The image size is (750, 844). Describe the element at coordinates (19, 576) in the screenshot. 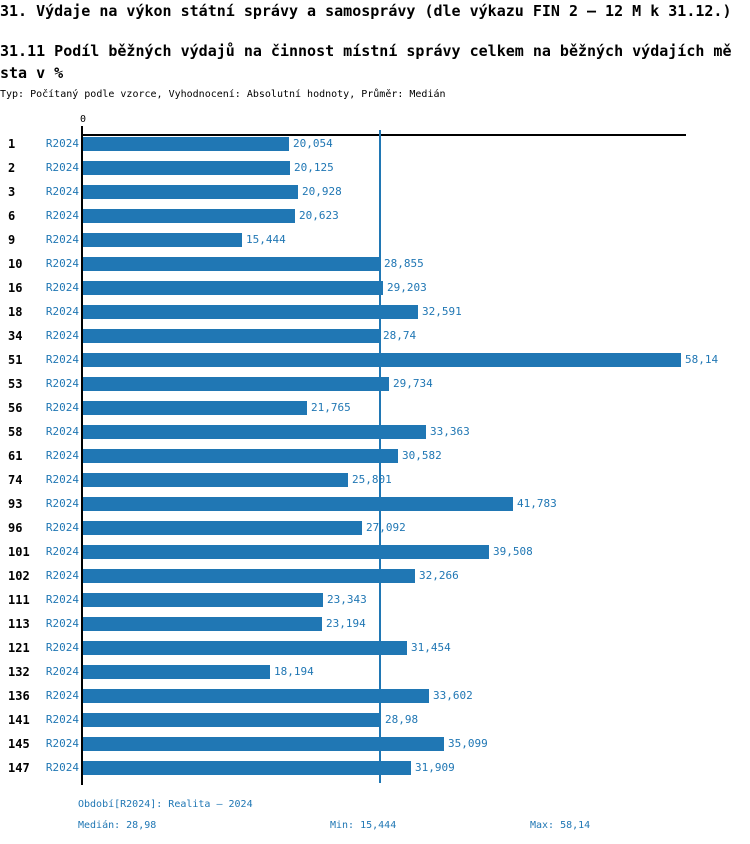

I see `row-category-label: 102` at that location.